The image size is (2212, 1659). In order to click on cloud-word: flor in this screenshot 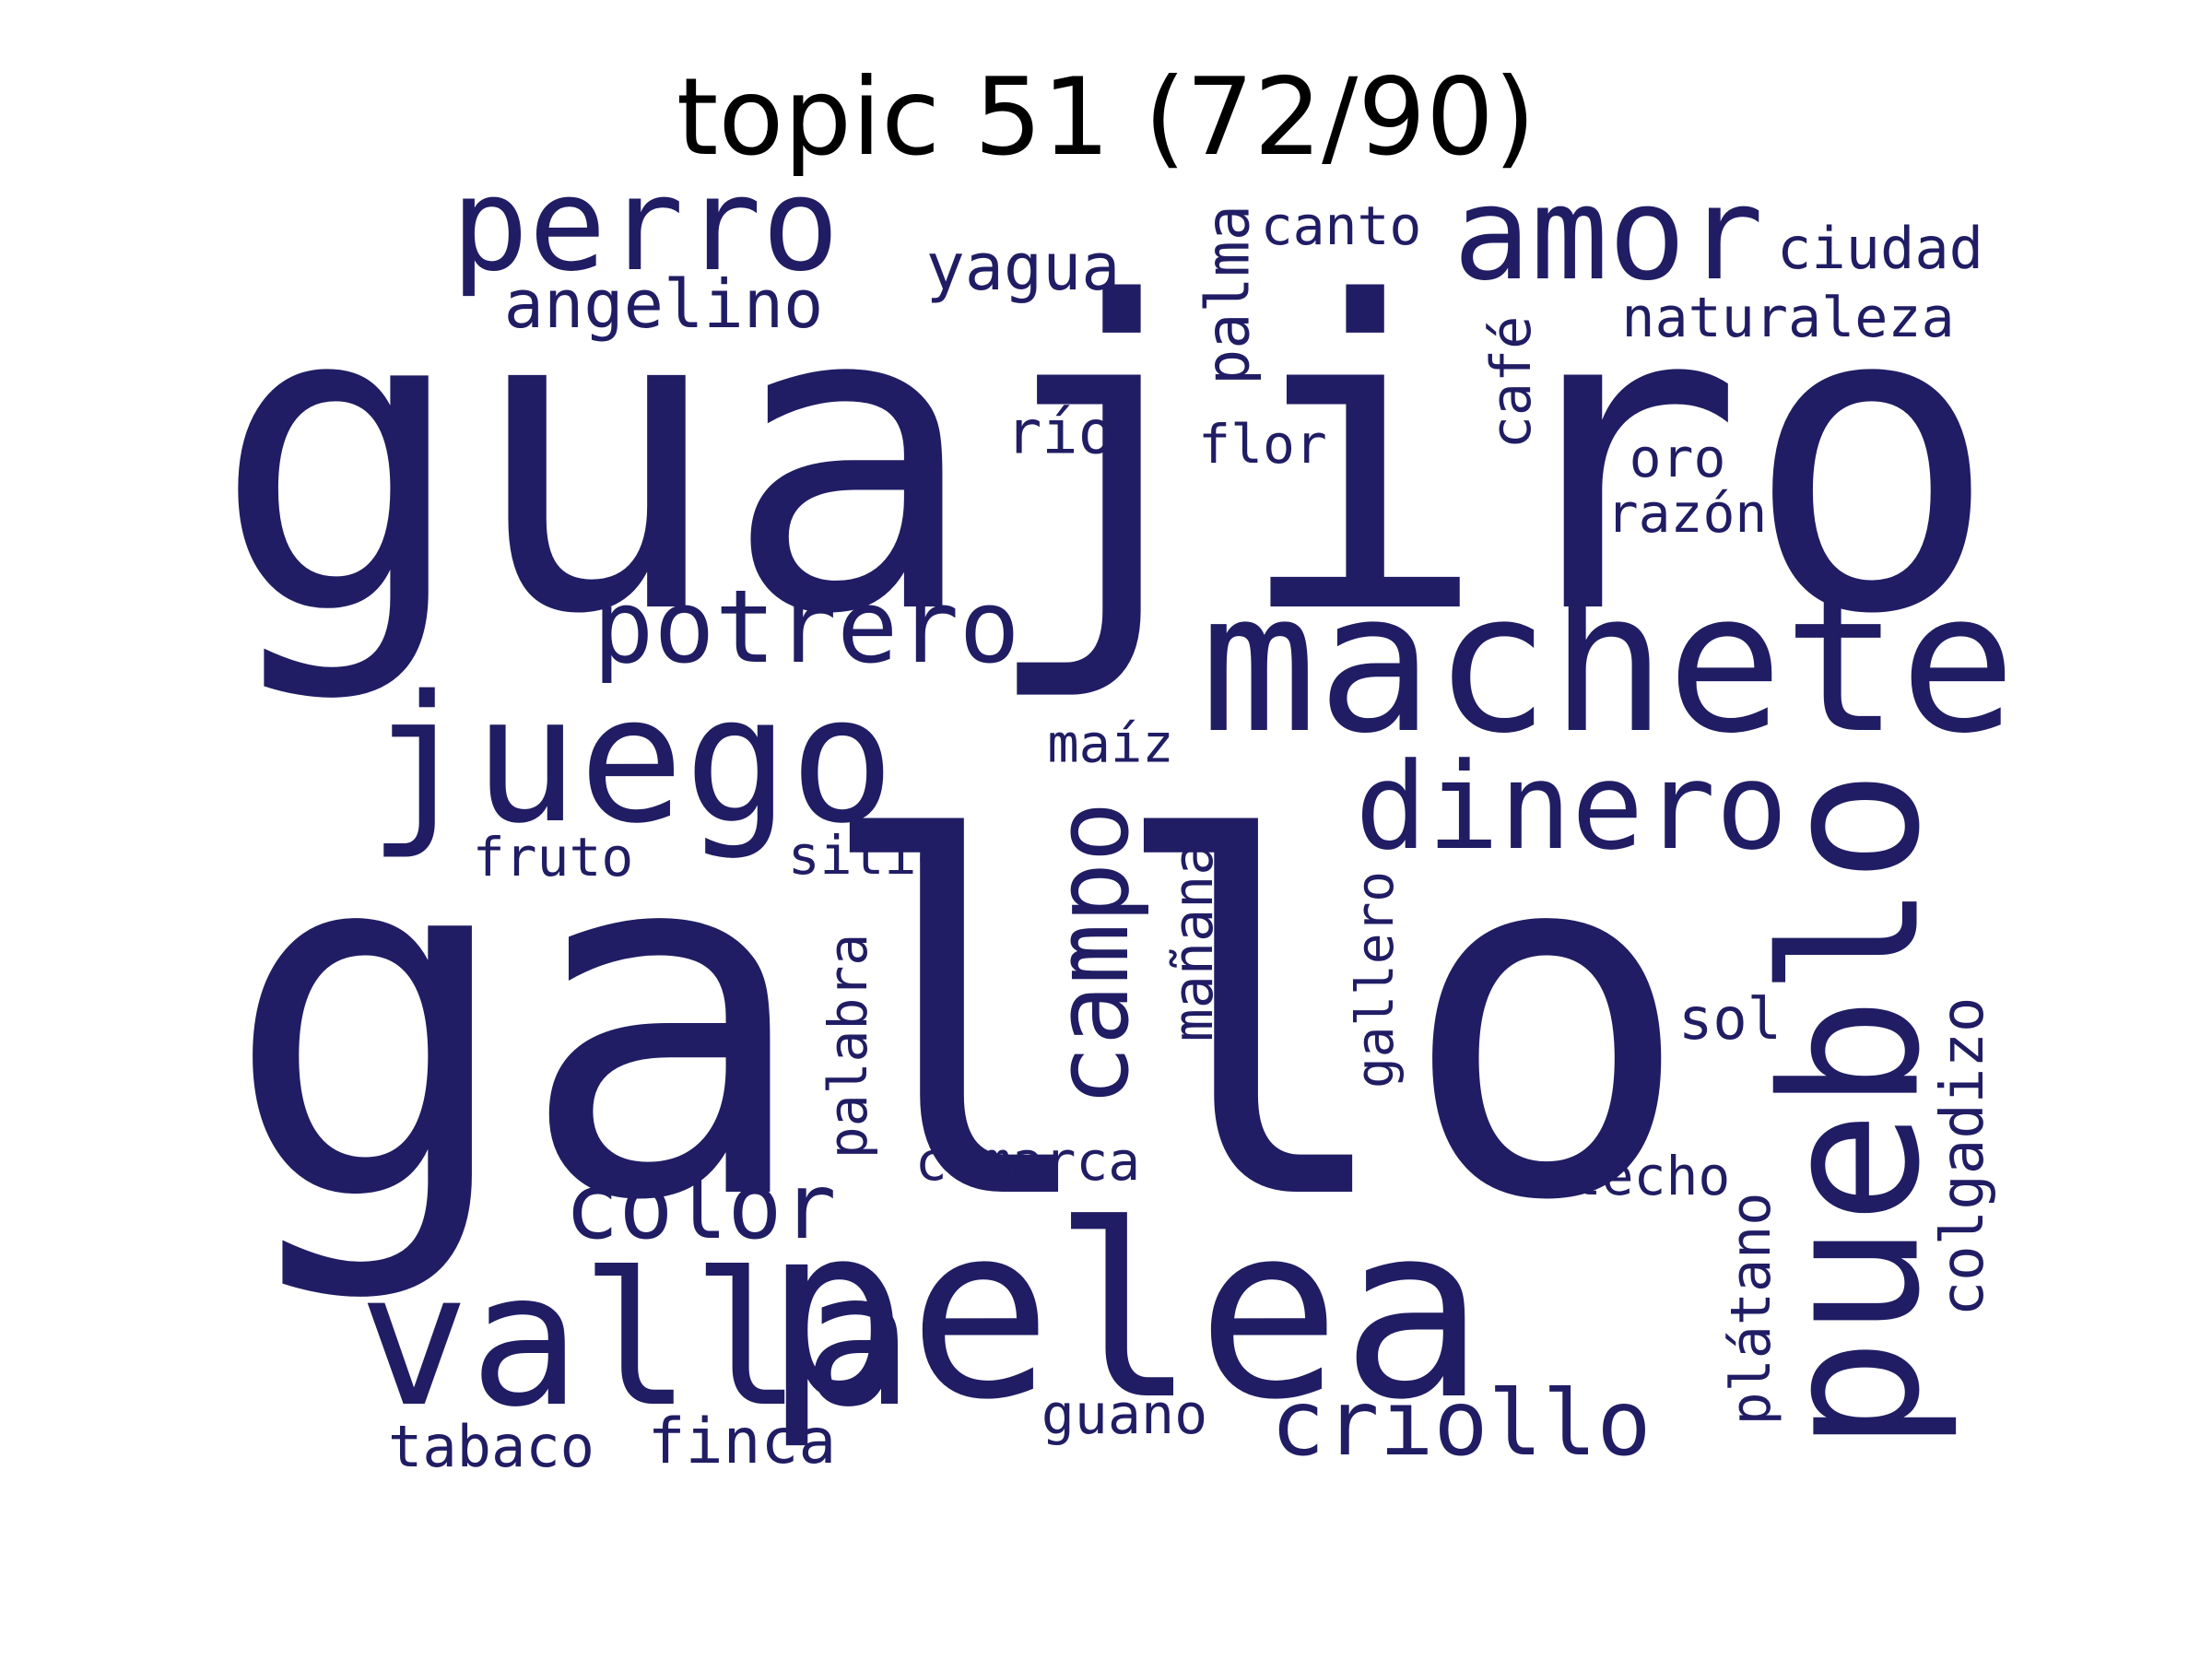, I will do `click(1262, 444)`.